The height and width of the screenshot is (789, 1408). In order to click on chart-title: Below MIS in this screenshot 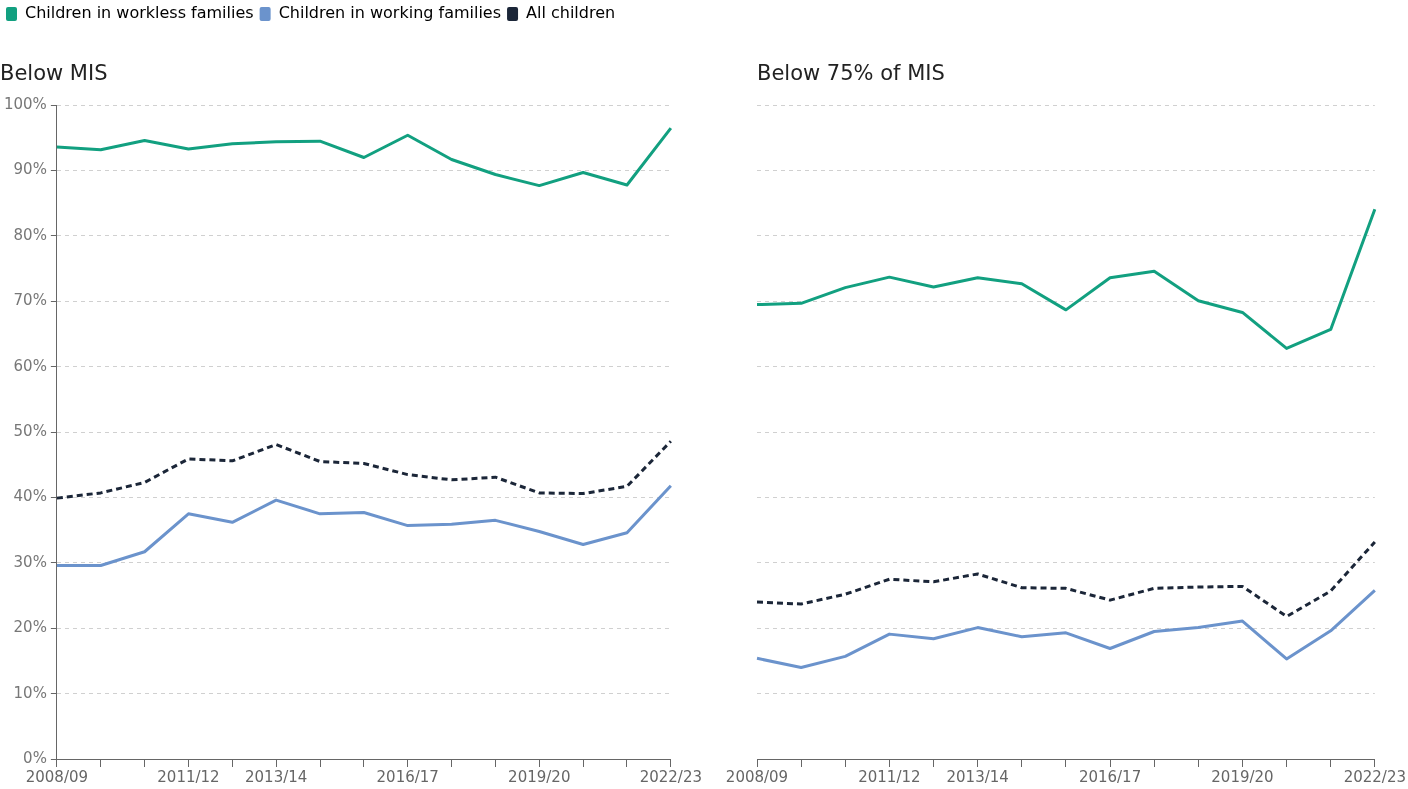, I will do `click(54, 73)`.